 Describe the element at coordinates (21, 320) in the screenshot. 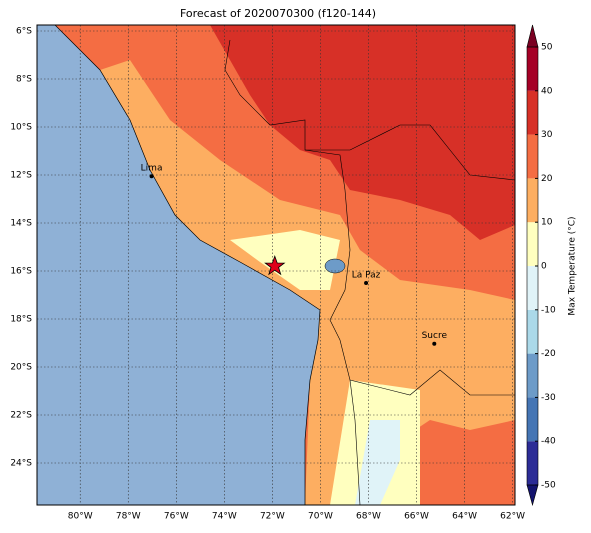

I see `y-tick-label: 18°S` at that location.